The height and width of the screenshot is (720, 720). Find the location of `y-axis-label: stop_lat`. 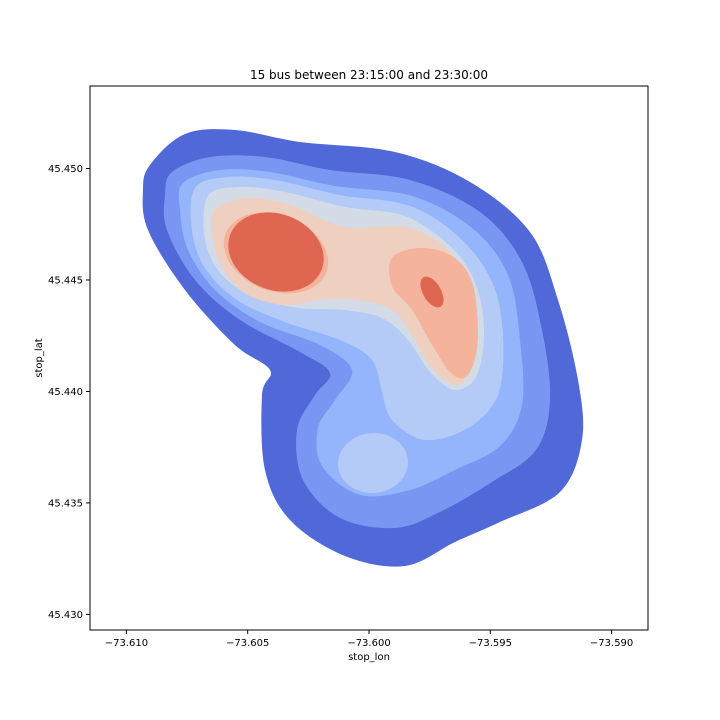

y-axis-label: stop_lat is located at coordinates (39, 358).